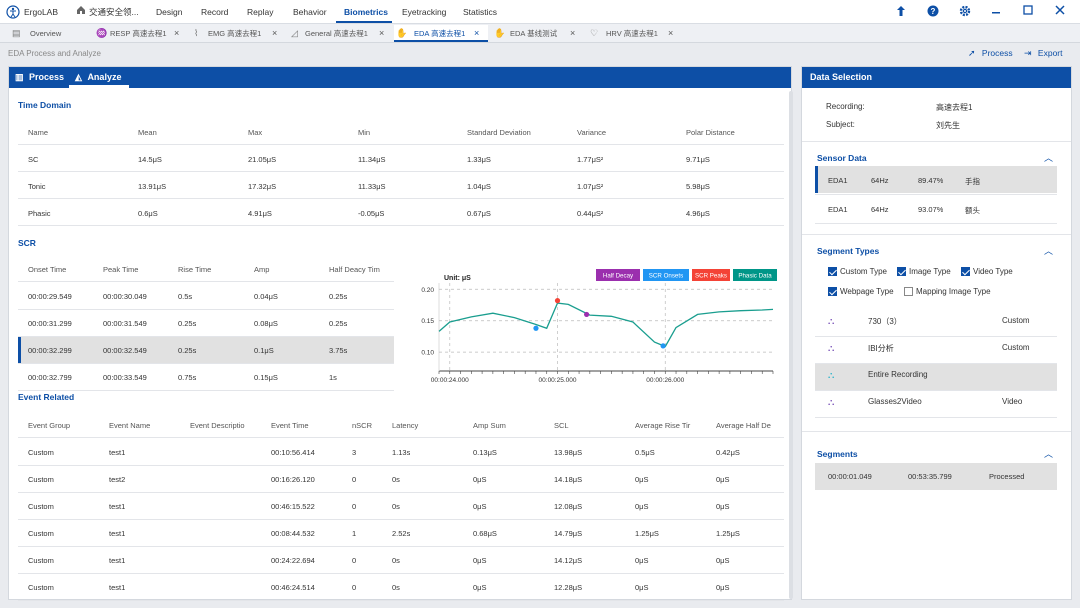 Image resolution: width=1080 pixels, height=608 pixels. I want to click on table-header-cell: Polar Distance, so click(710, 132).